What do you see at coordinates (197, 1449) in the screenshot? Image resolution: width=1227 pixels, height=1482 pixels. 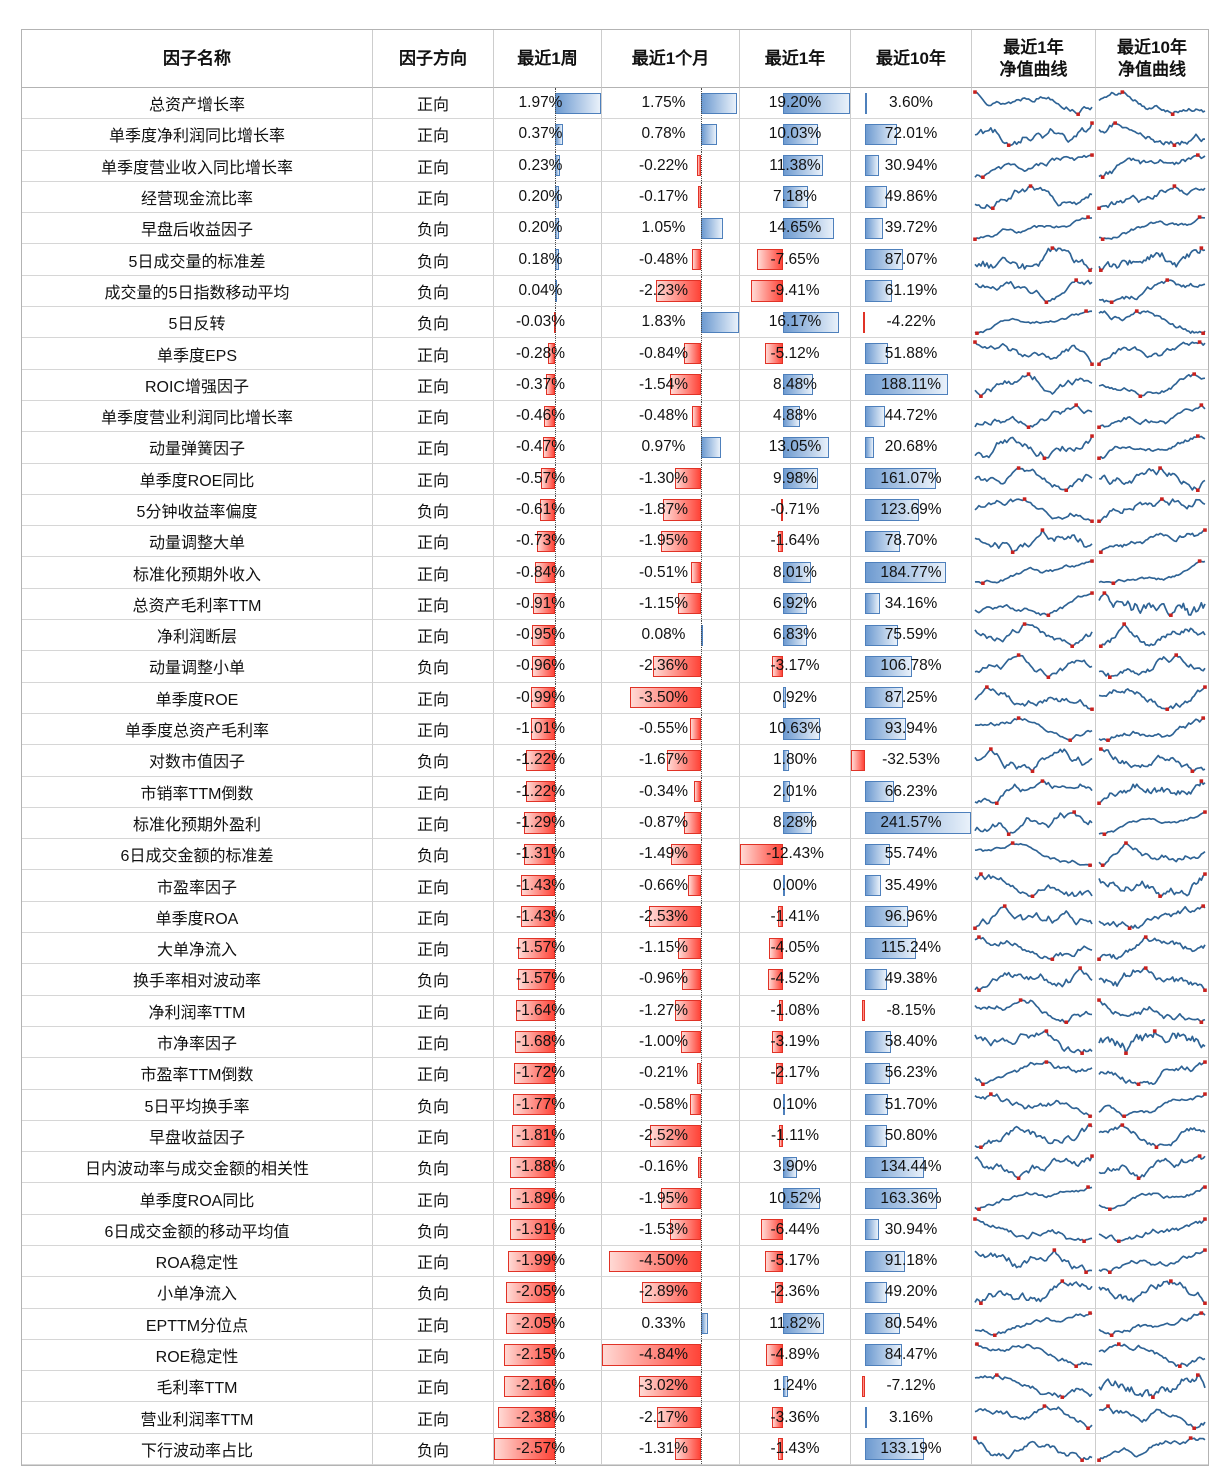 I see `factor-name-cell: 下行波动率占比` at bounding box center [197, 1449].